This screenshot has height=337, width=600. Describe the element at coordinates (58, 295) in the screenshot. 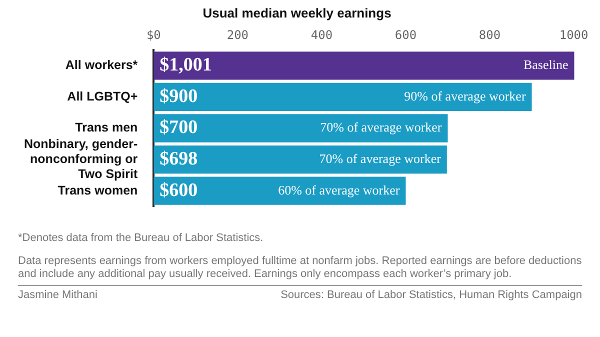

I see `text: Jasmine Mithani` at that location.